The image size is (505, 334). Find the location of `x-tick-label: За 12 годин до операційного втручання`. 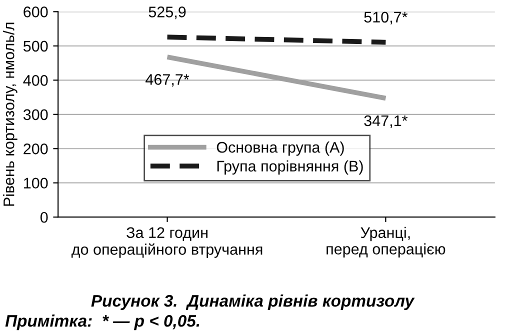

x-tick-label: За 12 годин до операційного втручання is located at coordinates (167, 242).